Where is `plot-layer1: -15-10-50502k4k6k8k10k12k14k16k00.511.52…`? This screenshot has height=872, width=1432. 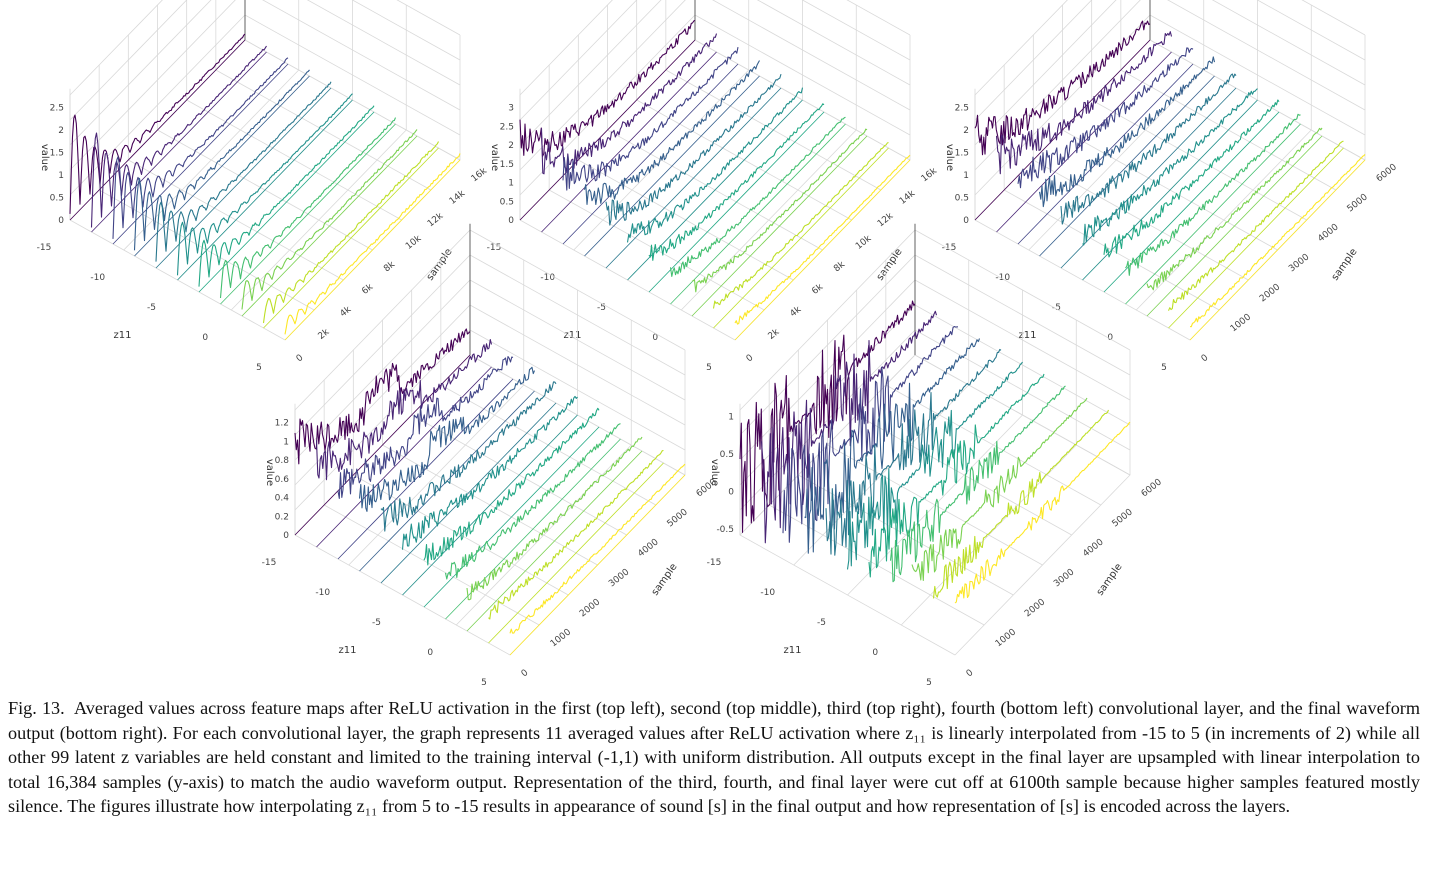 plot-layer1: -15-10-50502k4k6k8k10k12k14k16k00.511.52… is located at coordinates (263, 186).